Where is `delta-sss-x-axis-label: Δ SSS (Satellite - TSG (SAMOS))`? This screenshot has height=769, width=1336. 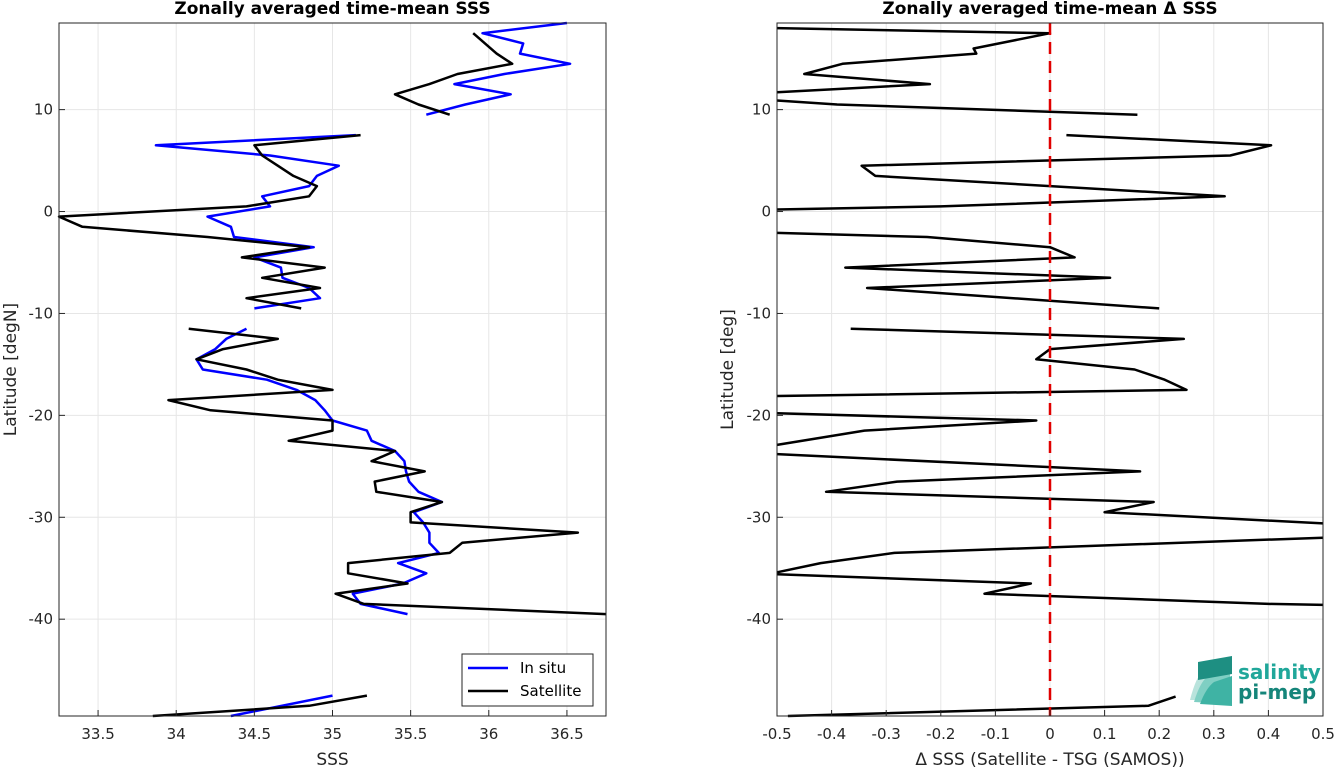
delta-sss-x-axis-label: Δ SSS (Satellite - TSG (SAMOS)) is located at coordinates (1049, 759).